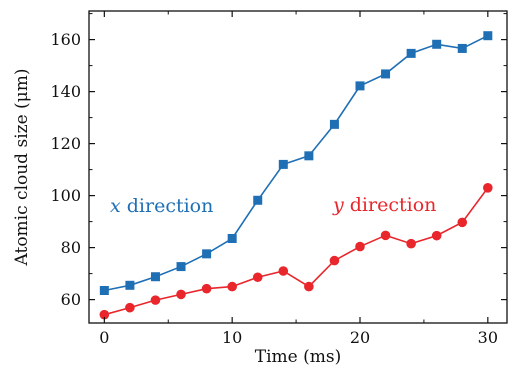 This screenshot has width=510, height=371. I want to click on y-tick-label: 60, so click(71, 299).